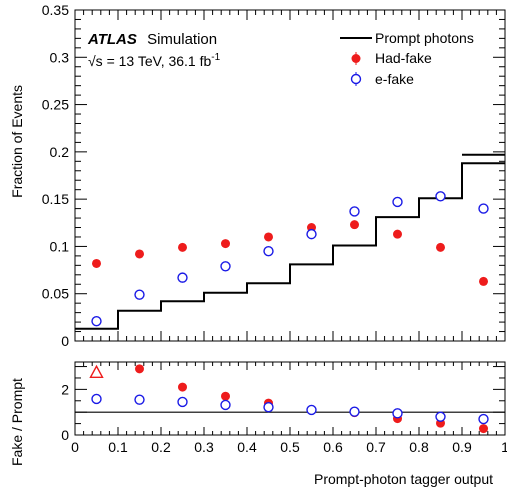 The height and width of the screenshot is (493, 507). What do you see at coordinates (419, 447) in the screenshot?
I see `x-tick-label: 0.8` at bounding box center [419, 447].